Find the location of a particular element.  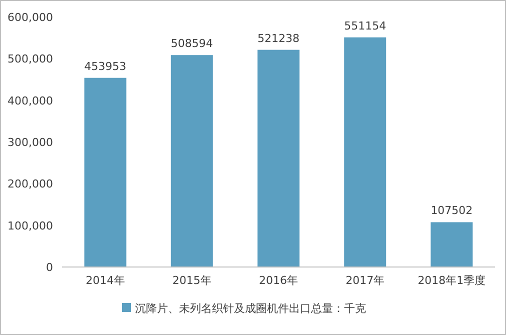

x-tick-label: 2016年 is located at coordinates (278, 280).